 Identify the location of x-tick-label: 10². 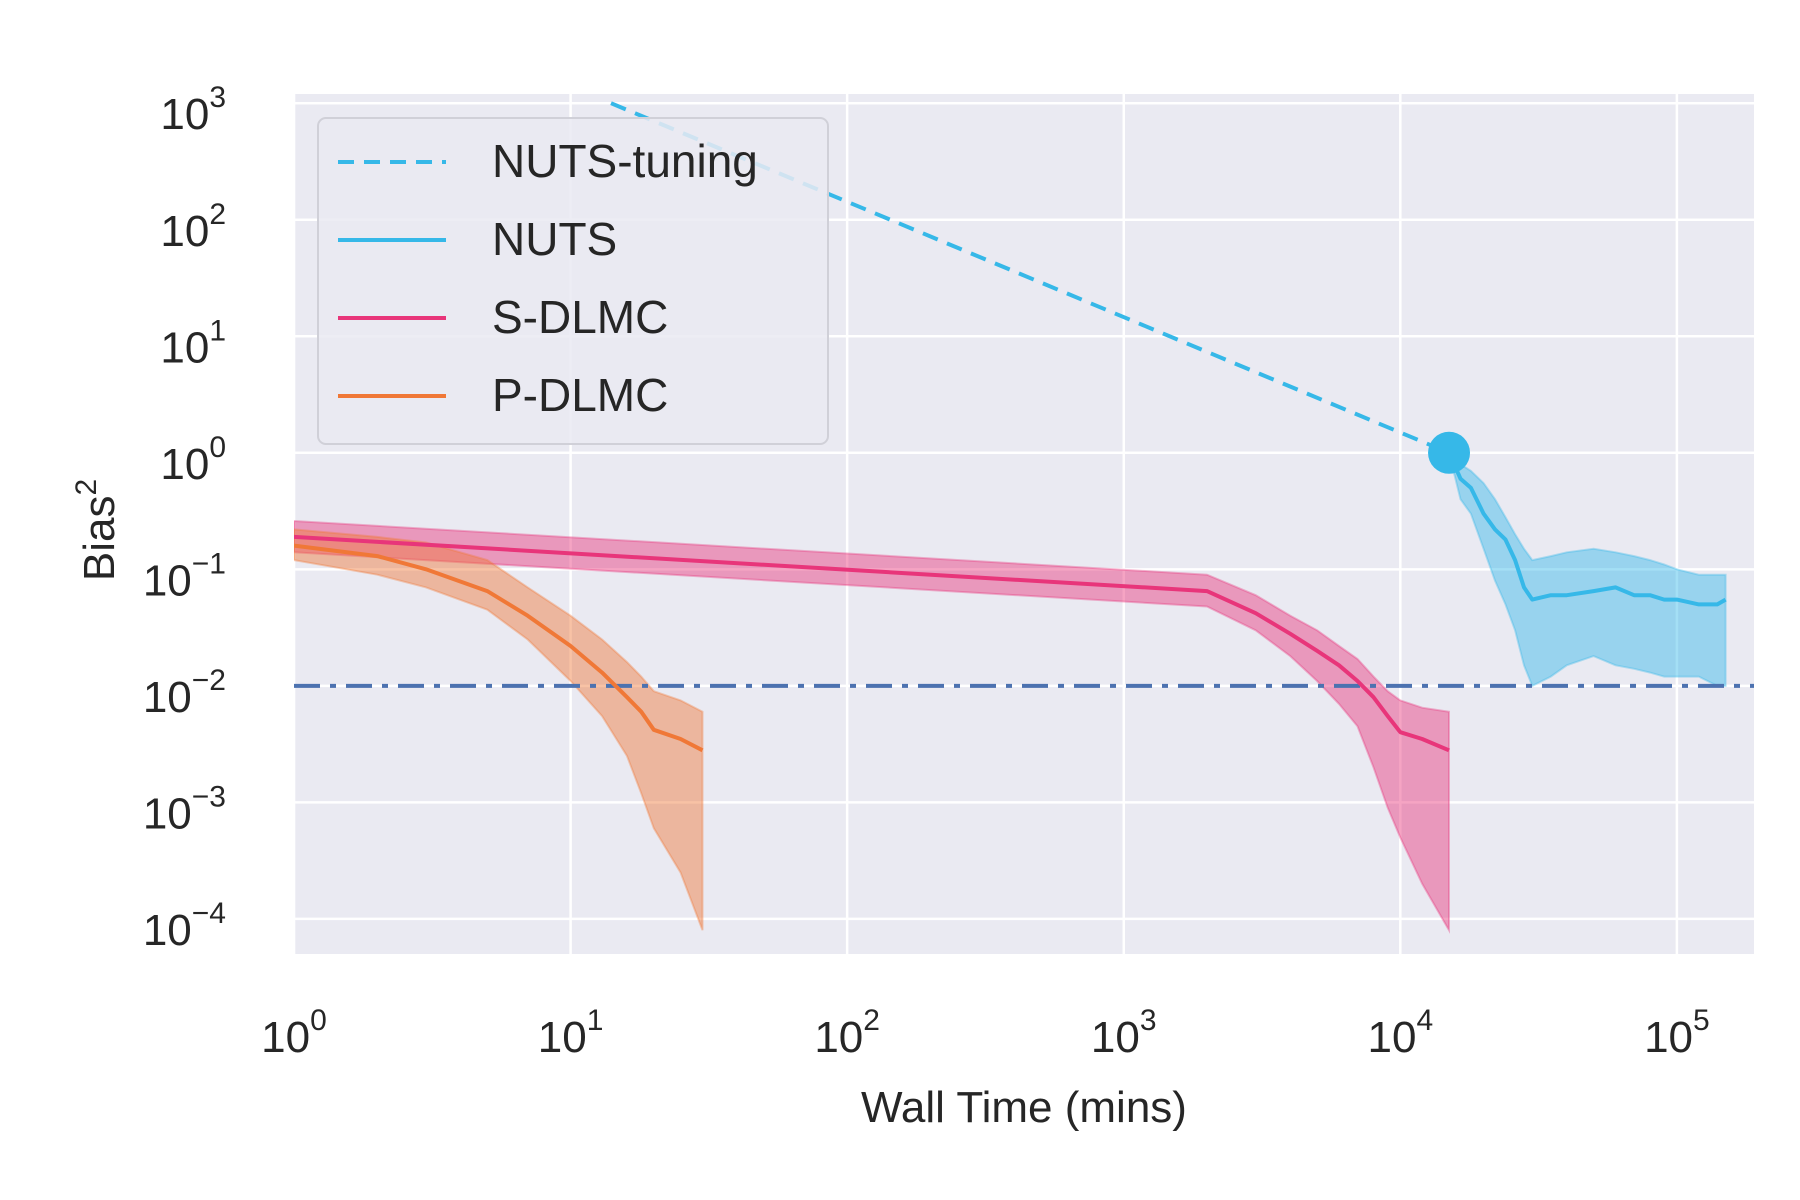
(847, 1033).